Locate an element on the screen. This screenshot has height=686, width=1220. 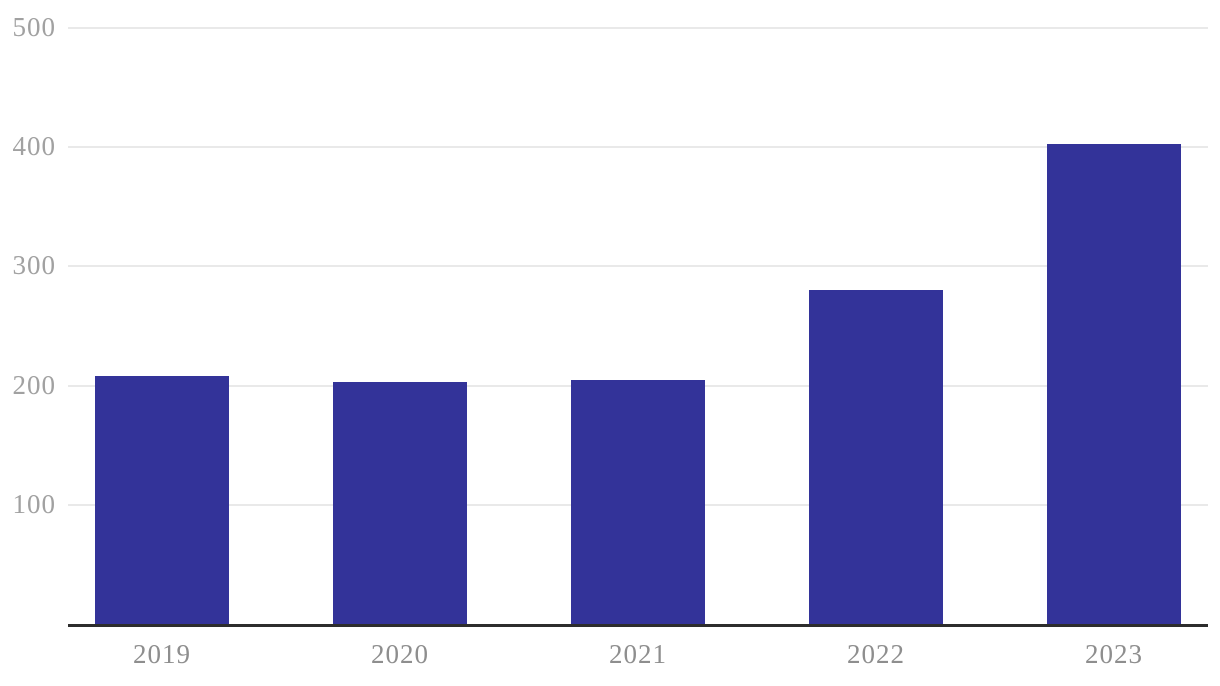
bar-2020 is located at coordinates (400, 503).